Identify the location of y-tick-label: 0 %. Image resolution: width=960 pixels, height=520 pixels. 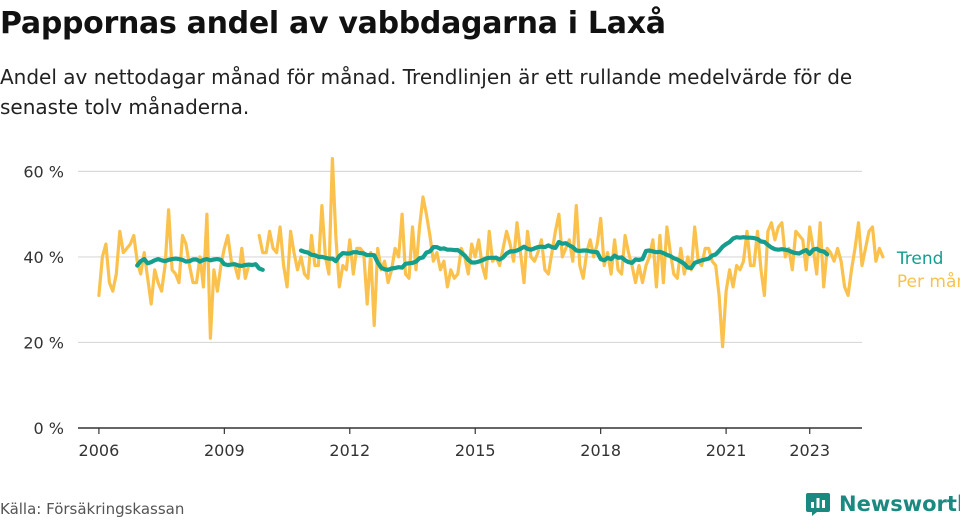
(49, 428).